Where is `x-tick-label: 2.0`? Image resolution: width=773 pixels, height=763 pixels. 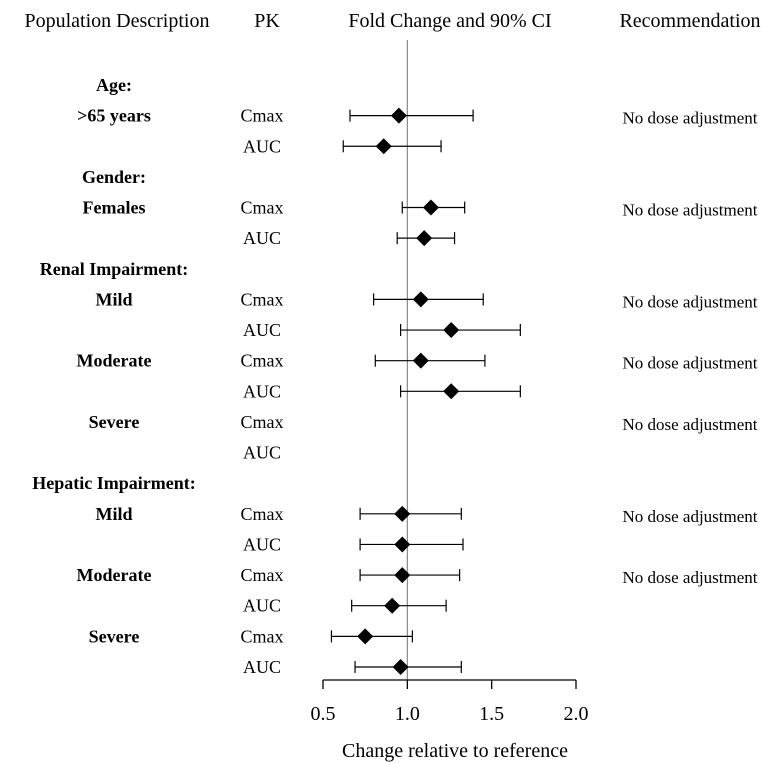 x-tick-label: 2.0 is located at coordinates (576, 714).